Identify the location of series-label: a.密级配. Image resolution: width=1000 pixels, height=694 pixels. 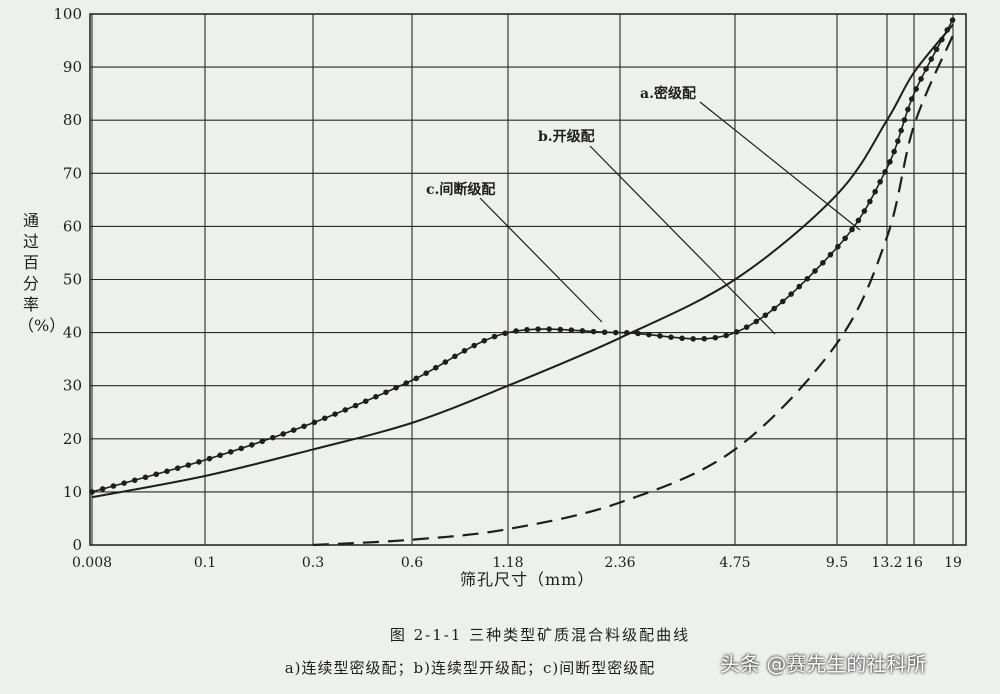
(668, 93).